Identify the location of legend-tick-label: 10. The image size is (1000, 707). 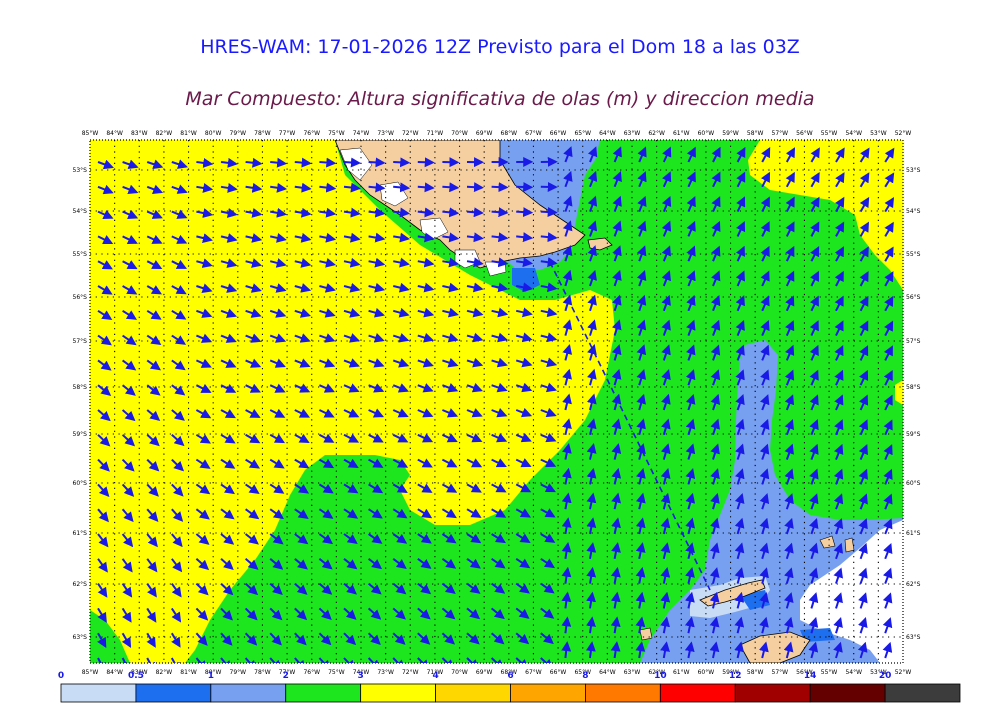
(660, 676).